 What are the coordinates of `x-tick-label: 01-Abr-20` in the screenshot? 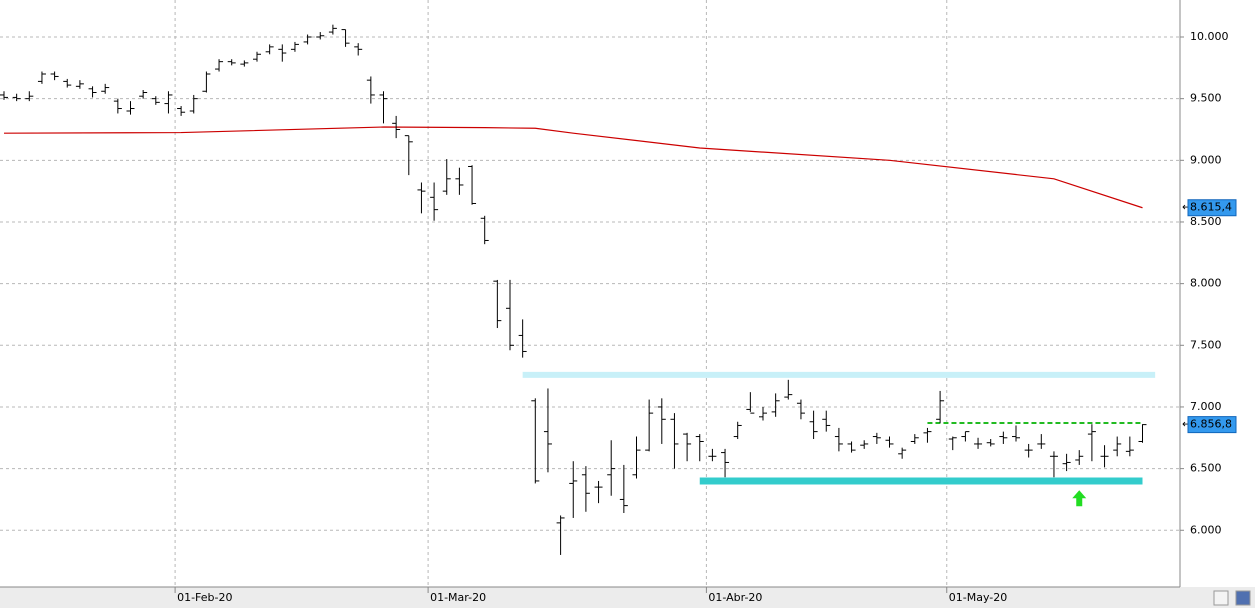 It's located at (735, 597).